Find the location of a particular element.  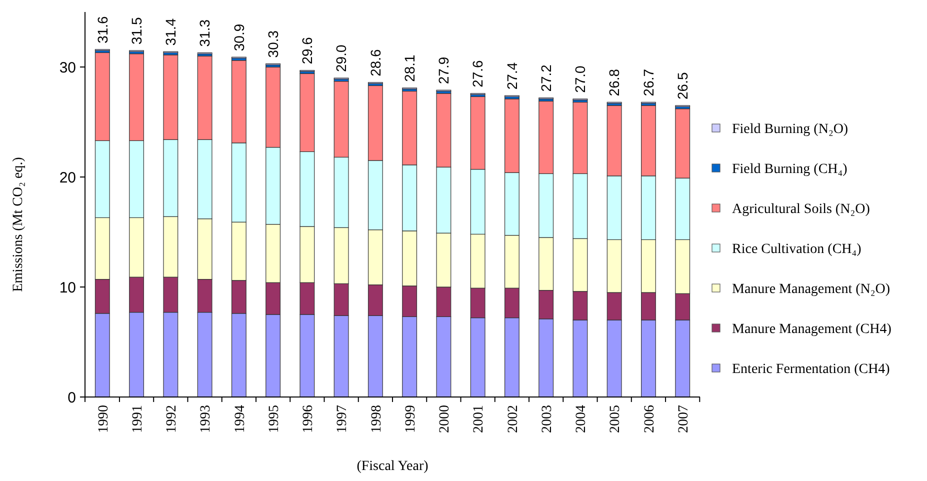

x-tick-label: 1994 is located at coordinates (240, 419).